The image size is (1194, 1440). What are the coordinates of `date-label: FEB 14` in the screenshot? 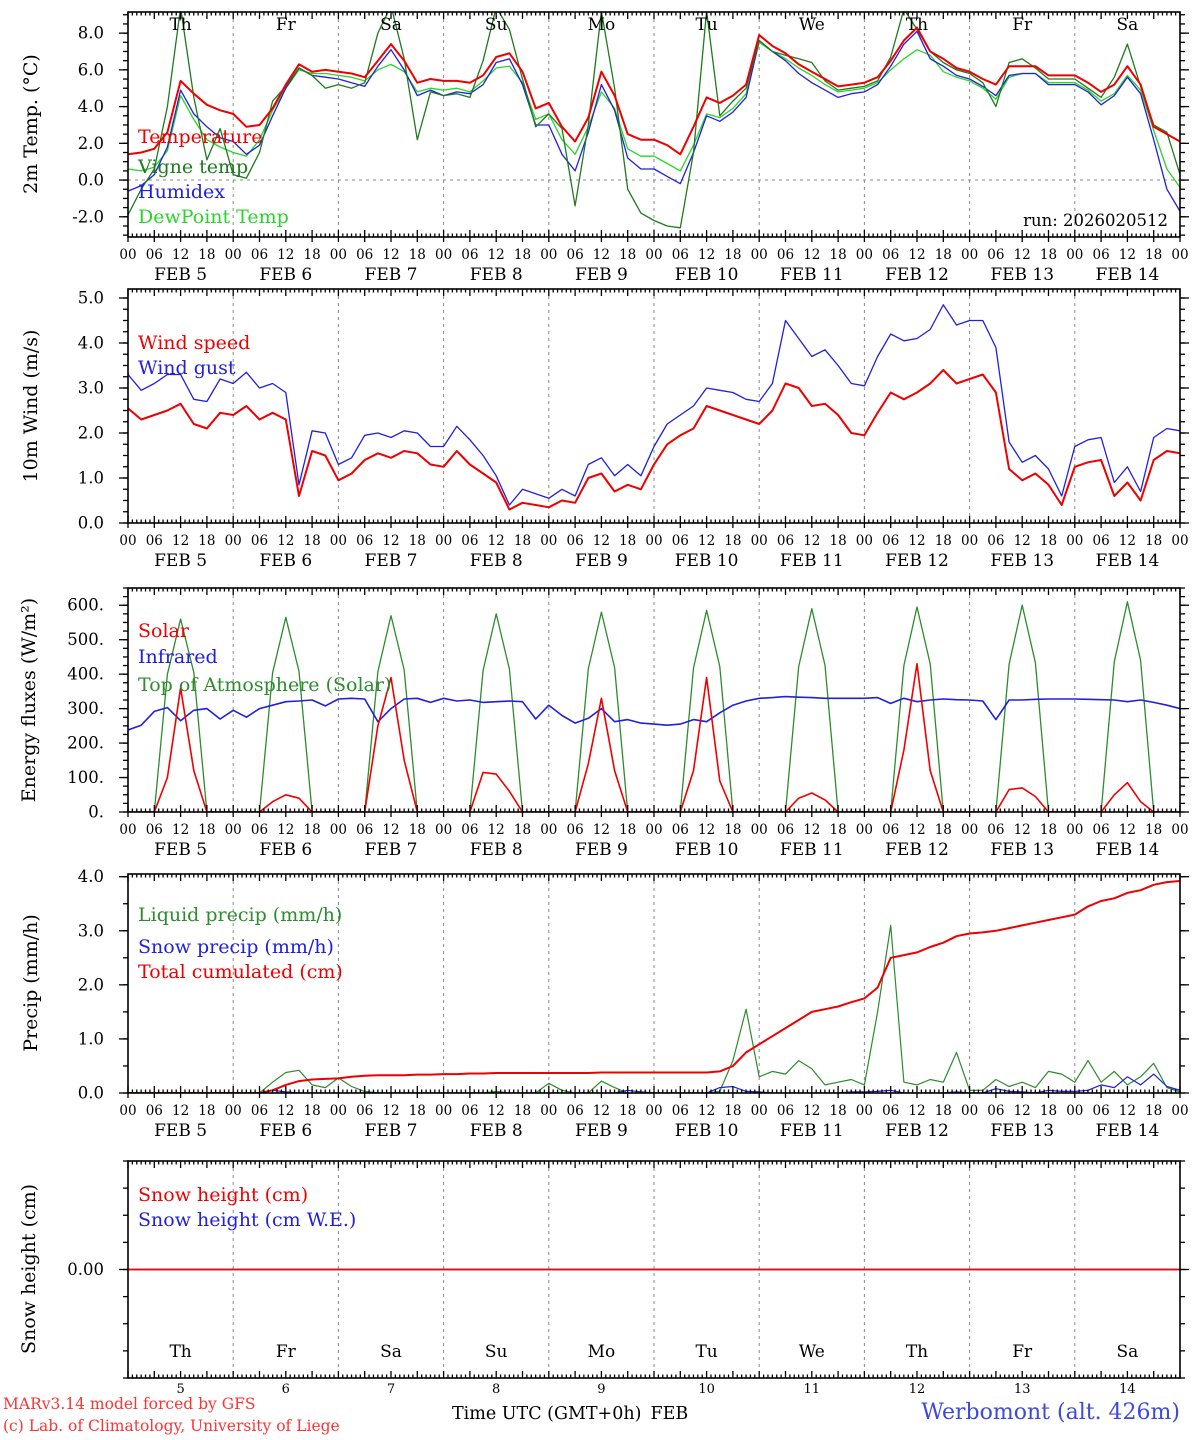 It's located at (1128, 561).